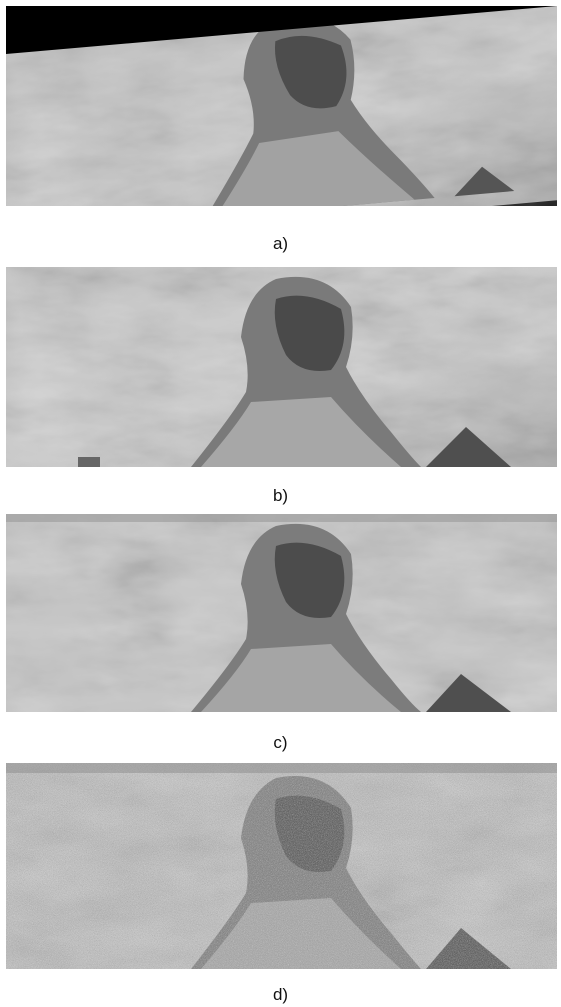 Image resolution: width=561 pixels, height=1007 pixels. Describe the element at coordinates (280, 742) in the screenshot. I see `caption-c: c)` at that location.